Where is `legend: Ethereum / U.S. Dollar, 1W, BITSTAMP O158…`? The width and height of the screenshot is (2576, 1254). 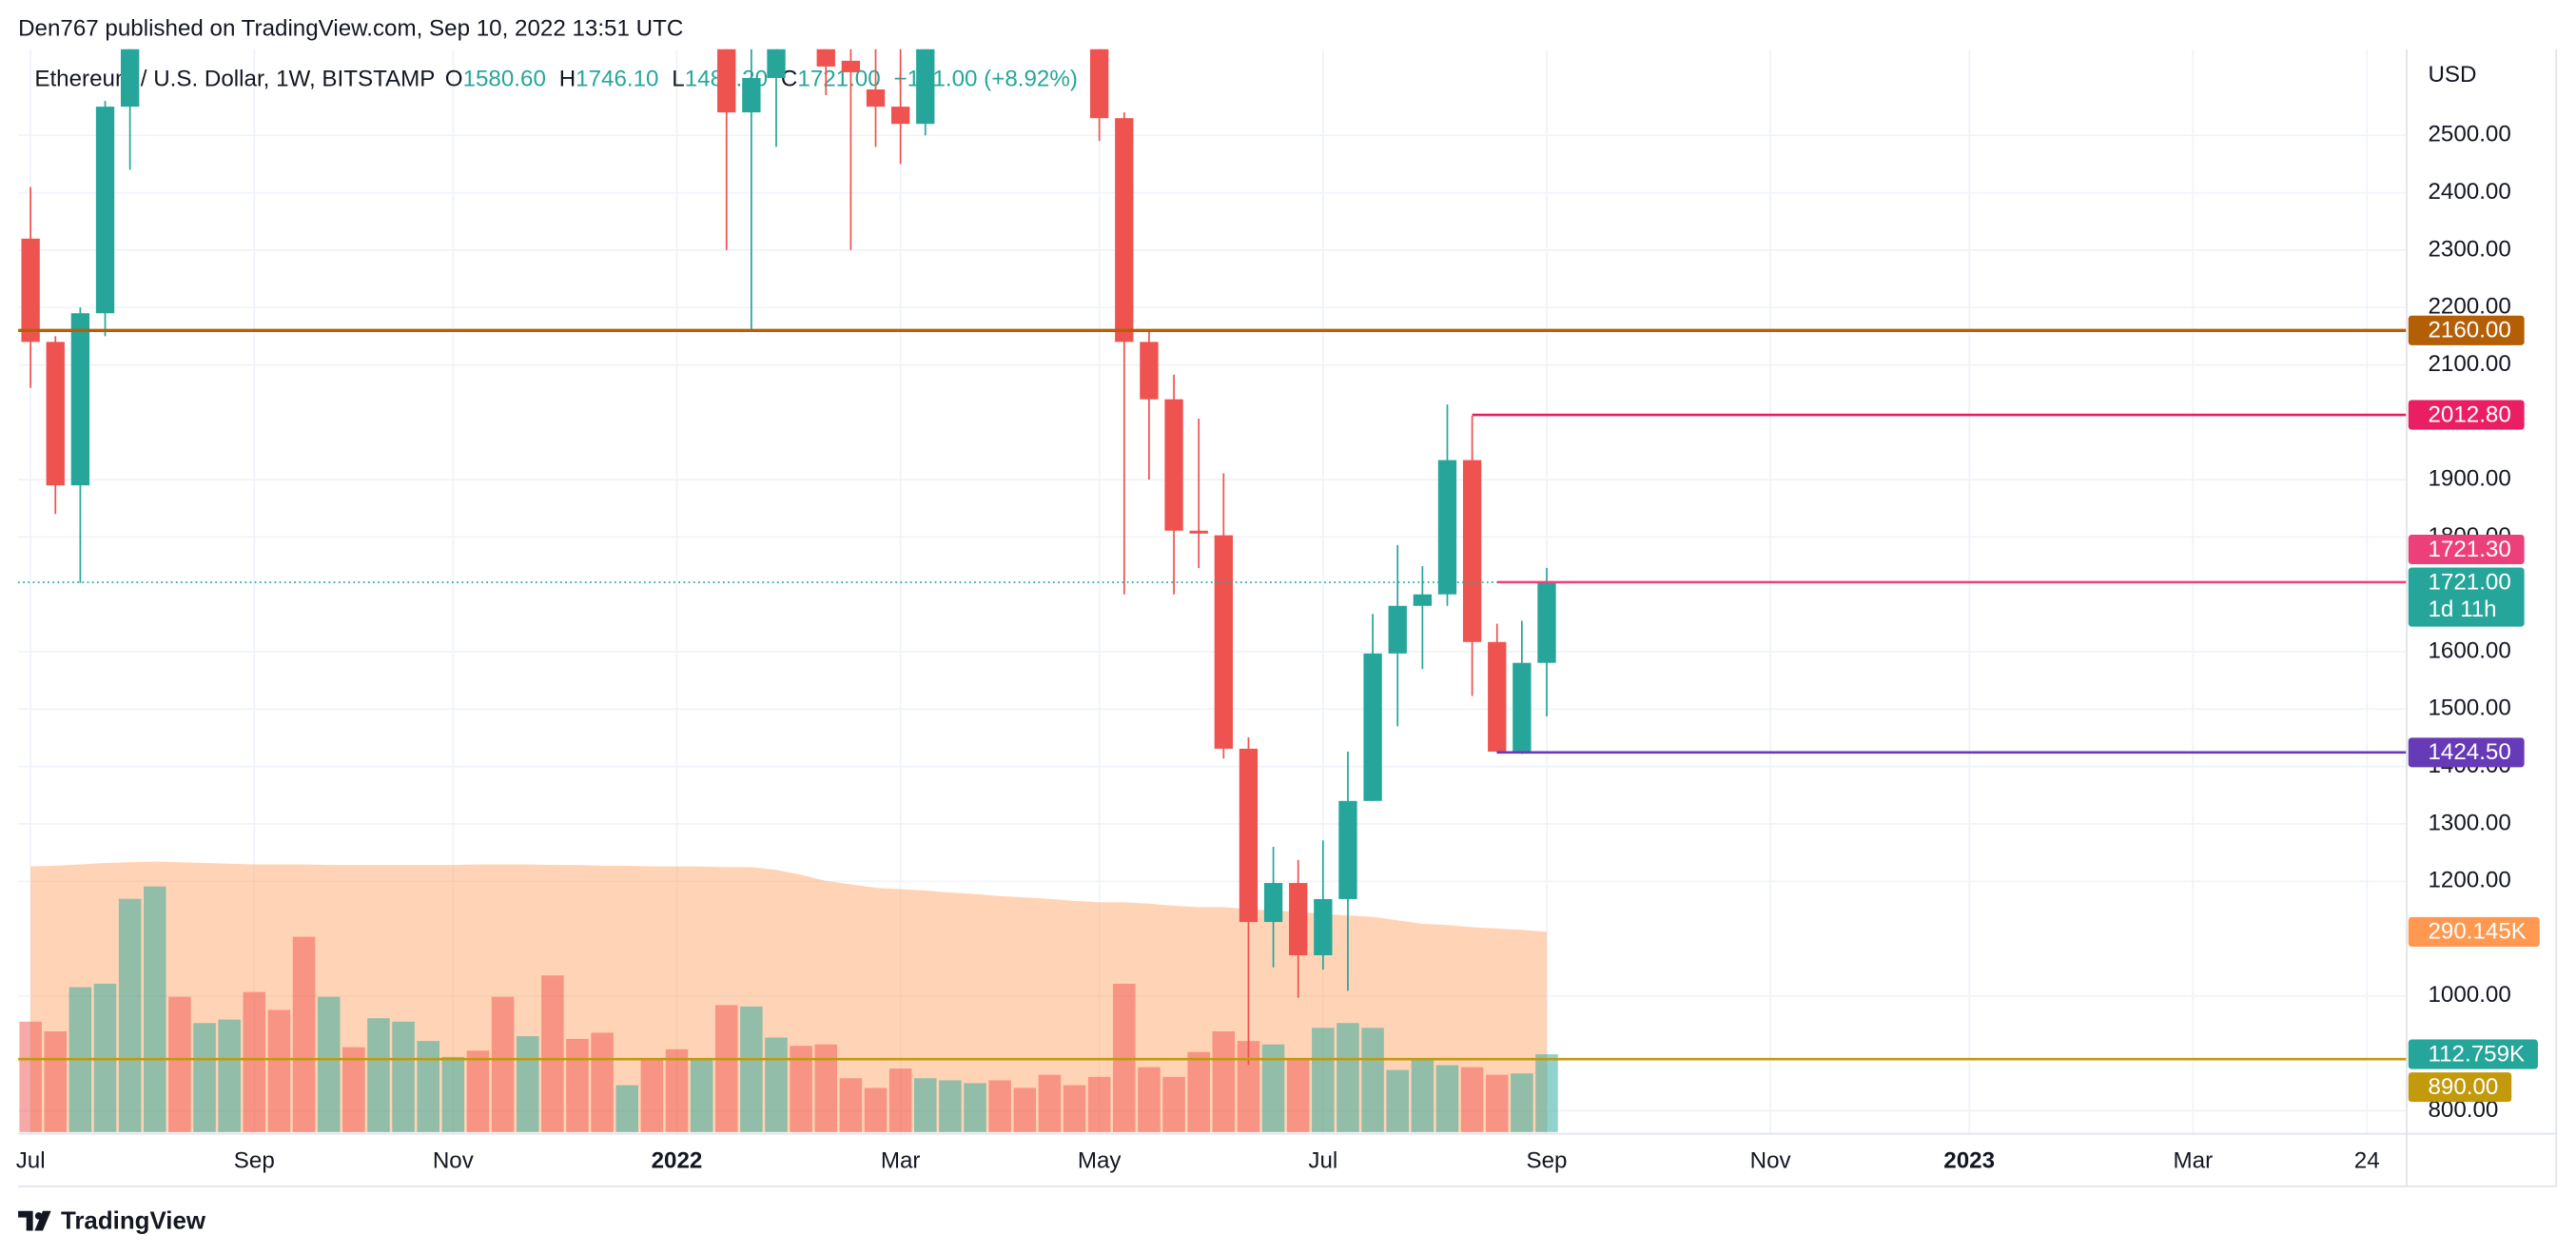
legend: Ethereum / U.S. Dollar, 1W, BITSTAMP O158… is located at coordinates (556, 79).